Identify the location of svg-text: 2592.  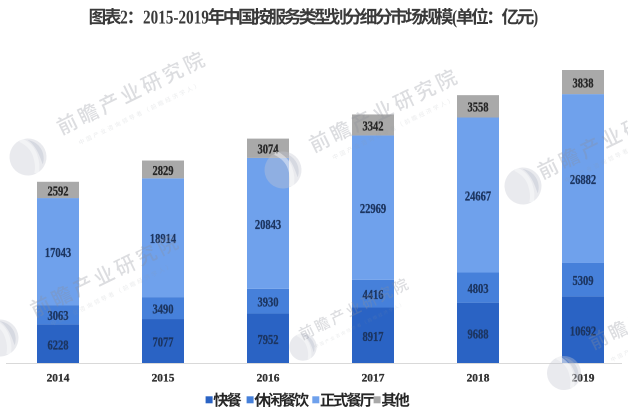
(57, 191).